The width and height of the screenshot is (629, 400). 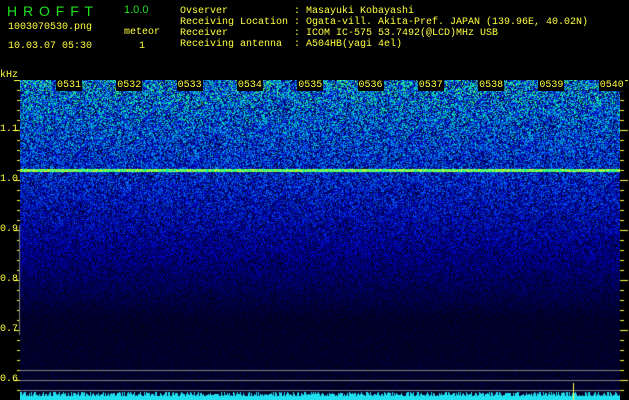 What do you see at coordinates (231, 44) in the screenshot?
I see `info-label: Receiving antenna` at bounding box center [231, 44].